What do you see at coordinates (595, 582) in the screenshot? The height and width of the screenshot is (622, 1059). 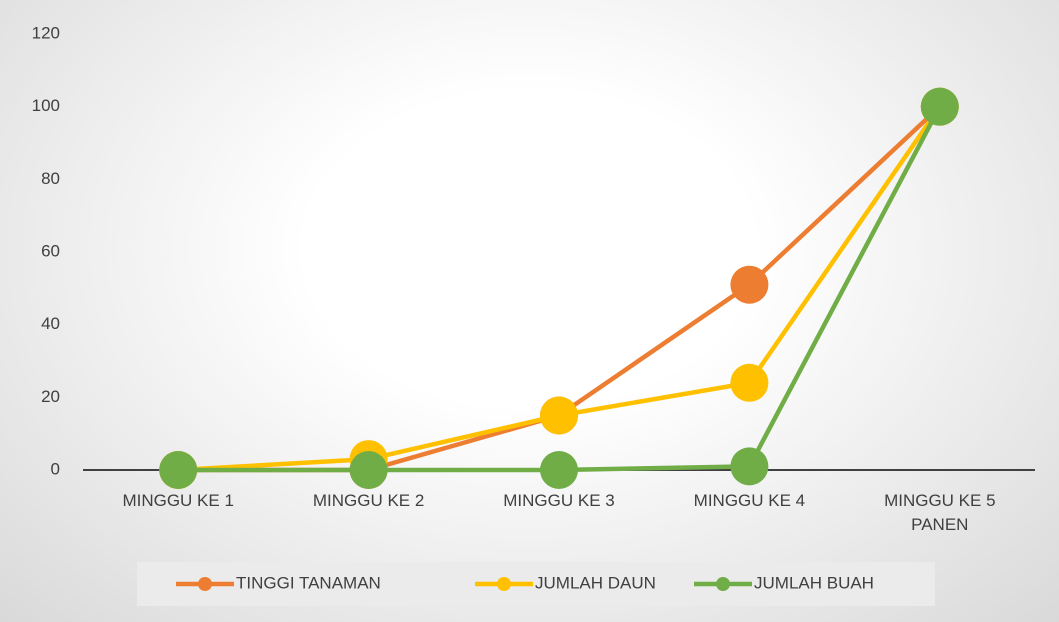 I see `legend-label: JUMLAH DAUN` at bounding box center [595, 582].